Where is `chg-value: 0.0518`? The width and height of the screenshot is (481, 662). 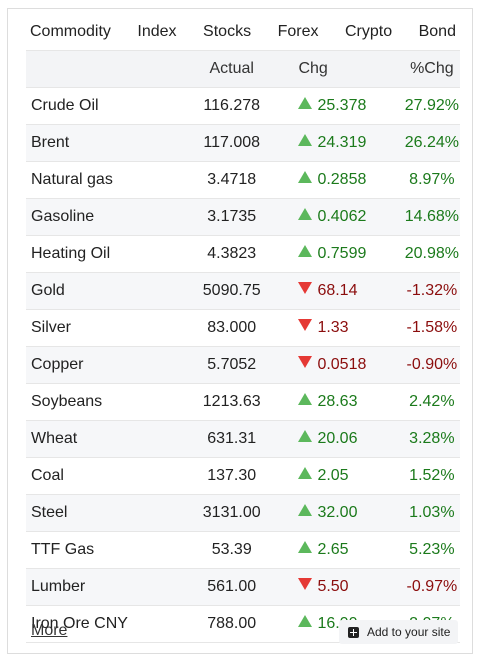
chg-value: 0.0518 is located at coordinates (342, 364).